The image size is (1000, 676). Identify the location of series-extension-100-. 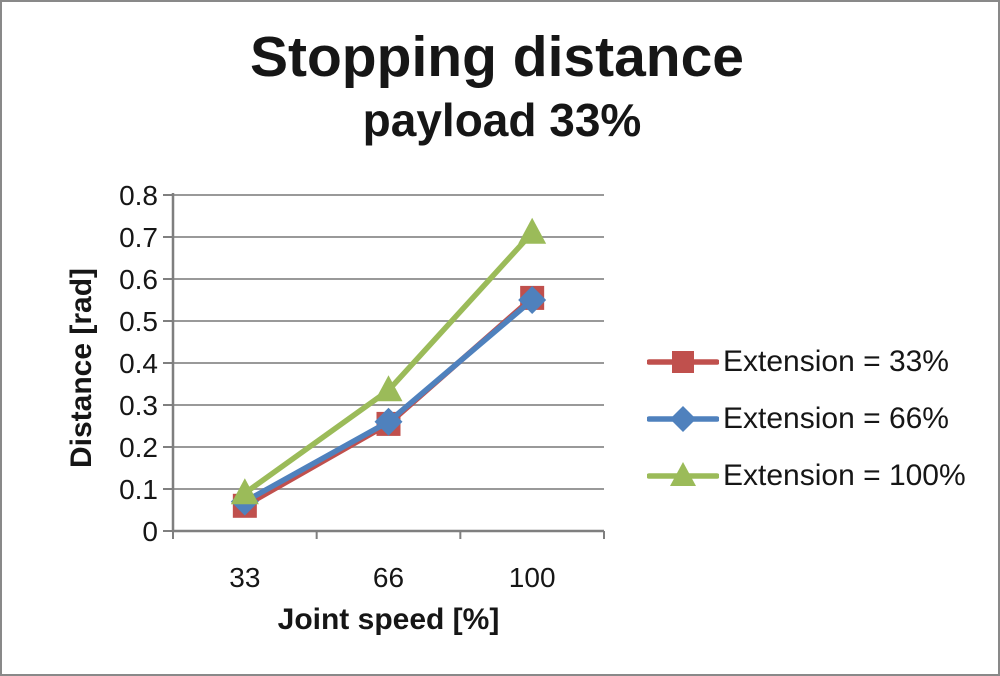
(388, 361).